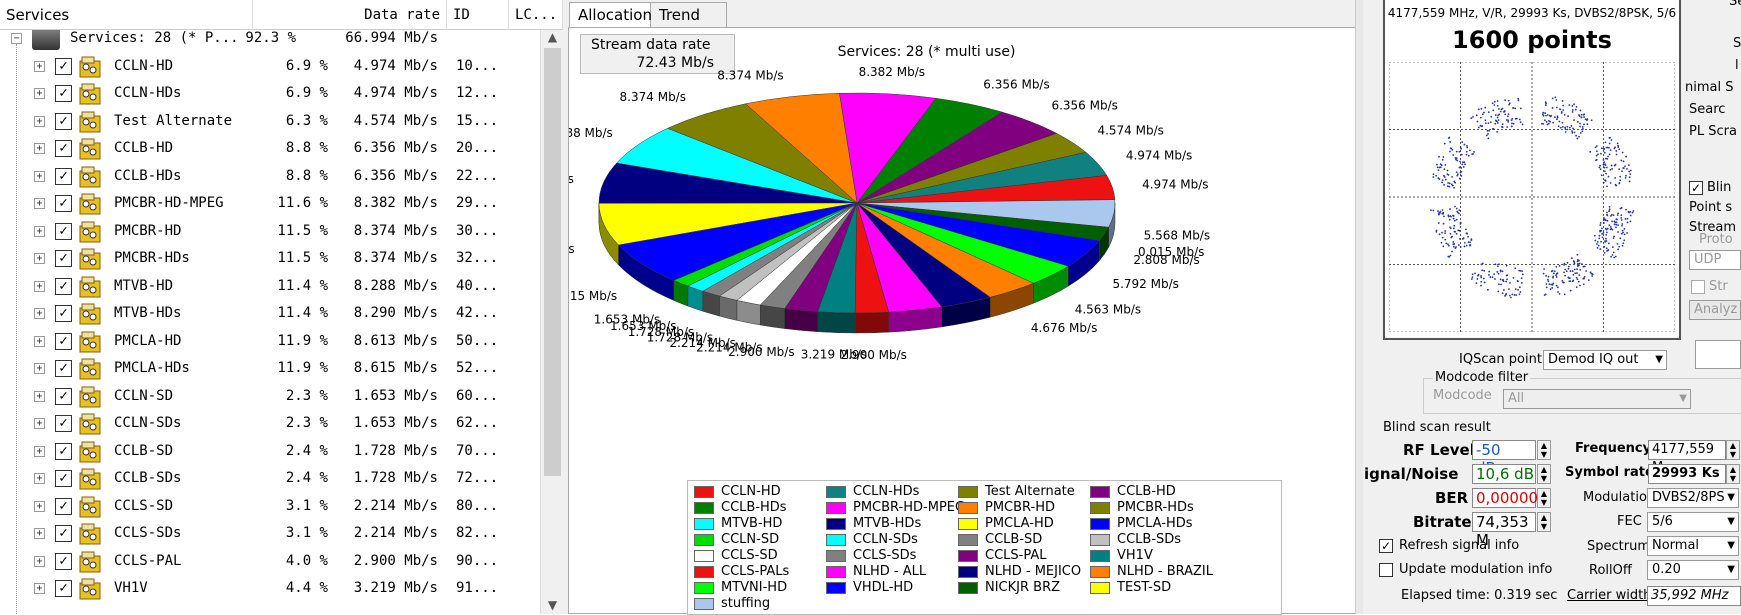  What do you see at coordinates (126, 15) in the screenshot?
I see `column-services: Services` at bounding box center [126, 15].